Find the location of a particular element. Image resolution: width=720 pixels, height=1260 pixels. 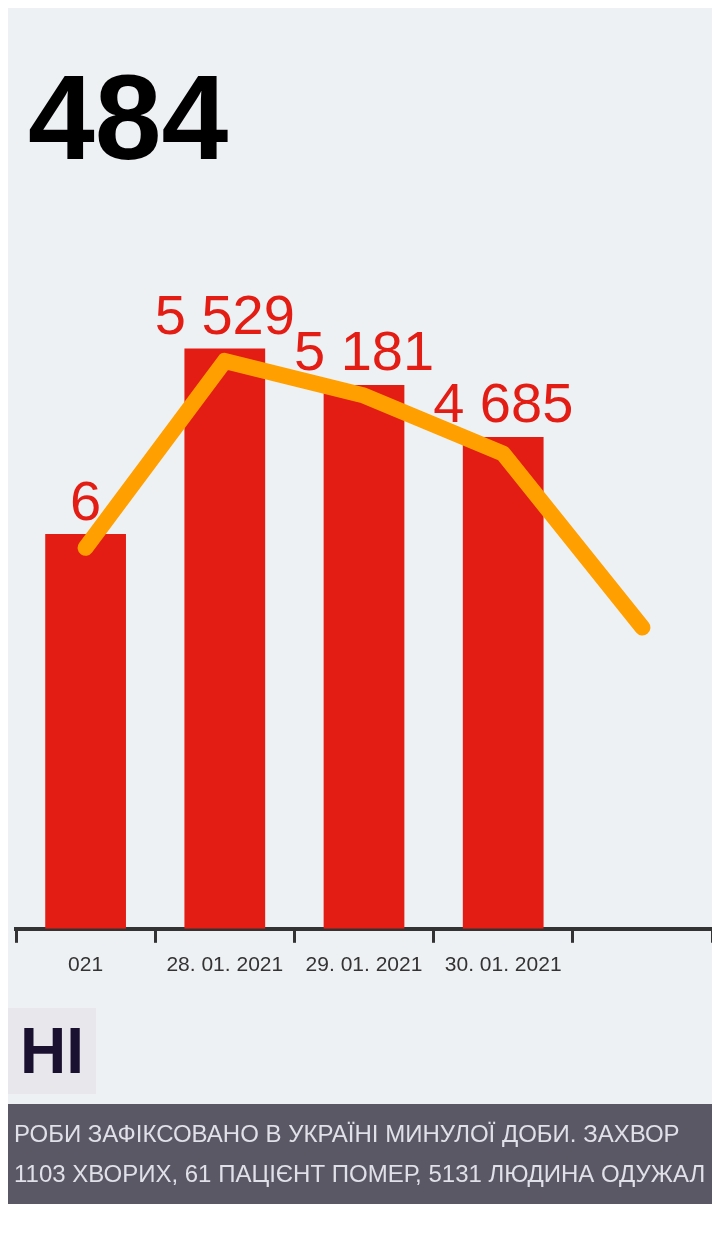

data-label: 5 181 is located at coordinates (364, 351).